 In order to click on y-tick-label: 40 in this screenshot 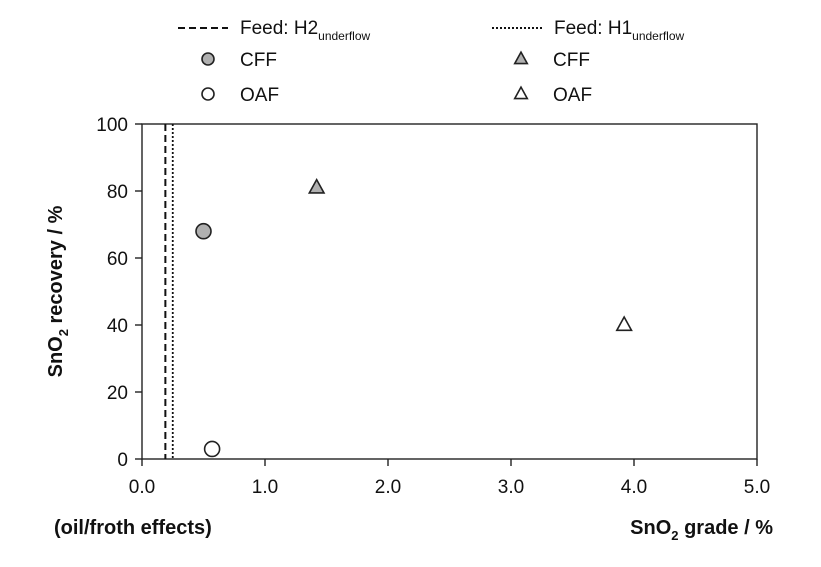, I will do `click(117, 326)`.